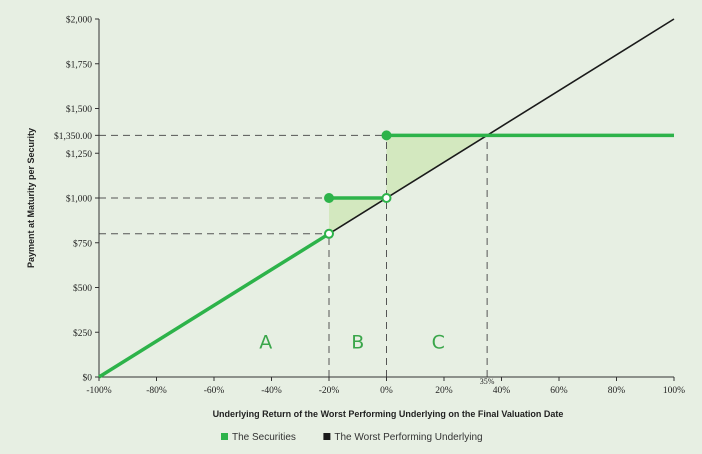 Image resolution: width=702 pixels, height=454 pixels. Describe the element at coordinates (358, 184) in the screenshot. I see `markers` at that location.